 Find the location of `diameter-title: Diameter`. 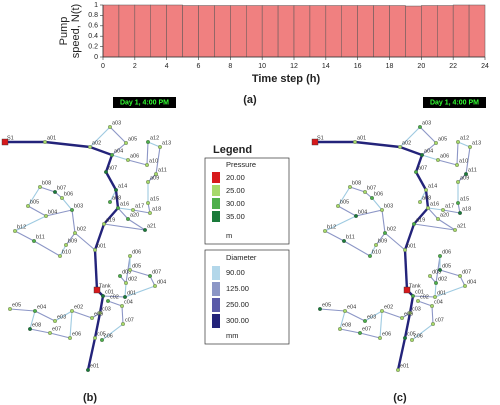

diameter-title: Diameter is located at coordinates (241, 257).